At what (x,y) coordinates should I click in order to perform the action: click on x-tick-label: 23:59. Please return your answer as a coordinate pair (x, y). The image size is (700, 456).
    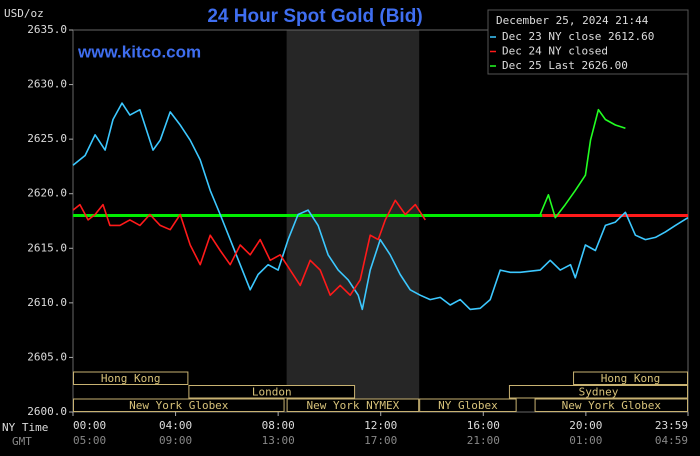
    Looking at the image, I should click on (671, 425).